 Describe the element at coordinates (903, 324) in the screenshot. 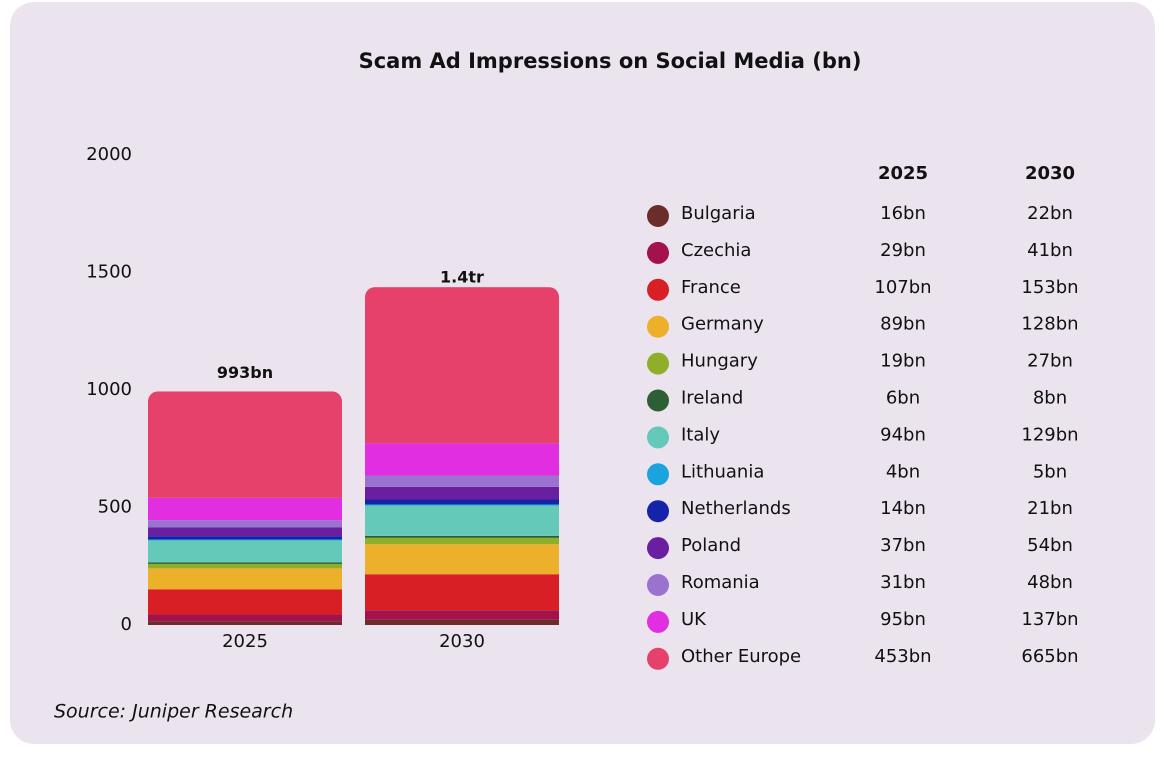

I see `table-value: 89bn` at that location.